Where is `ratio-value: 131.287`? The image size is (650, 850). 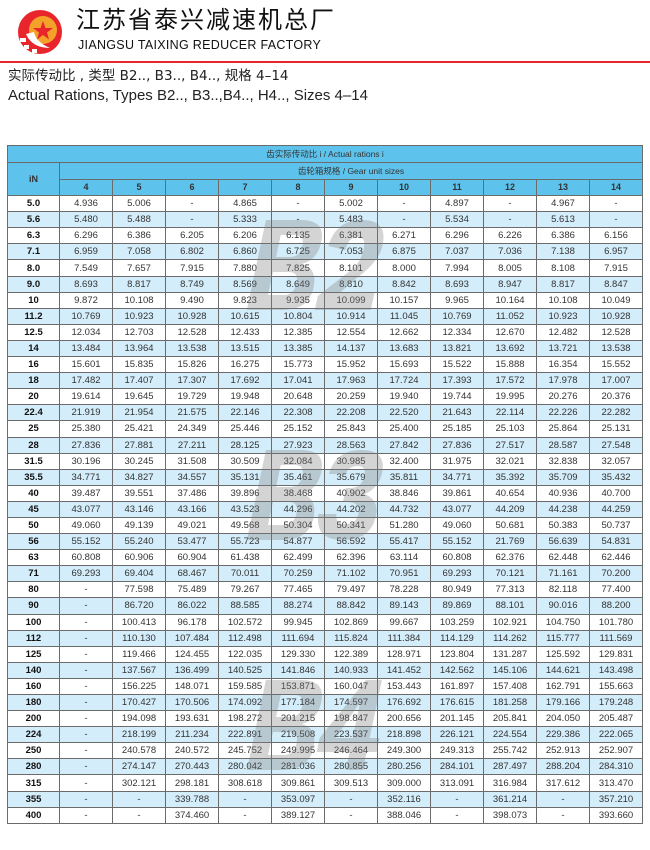 ratio-value: 131.287 is located at coordinates (510, 654).